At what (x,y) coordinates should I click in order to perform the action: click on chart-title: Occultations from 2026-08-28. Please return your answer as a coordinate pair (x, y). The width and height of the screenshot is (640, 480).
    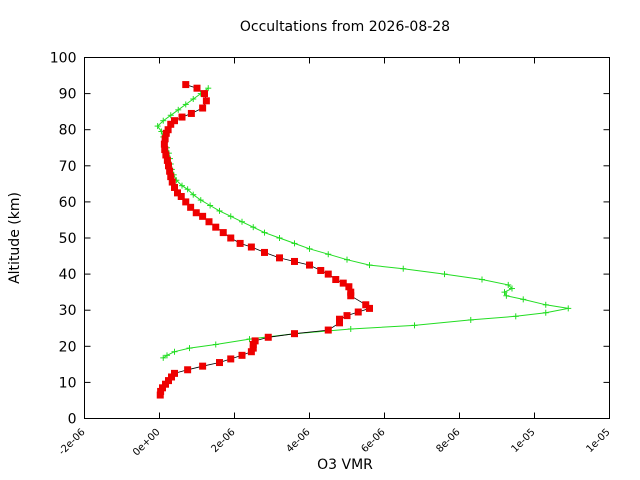
    Looking at the image, I should click on (345, 27).